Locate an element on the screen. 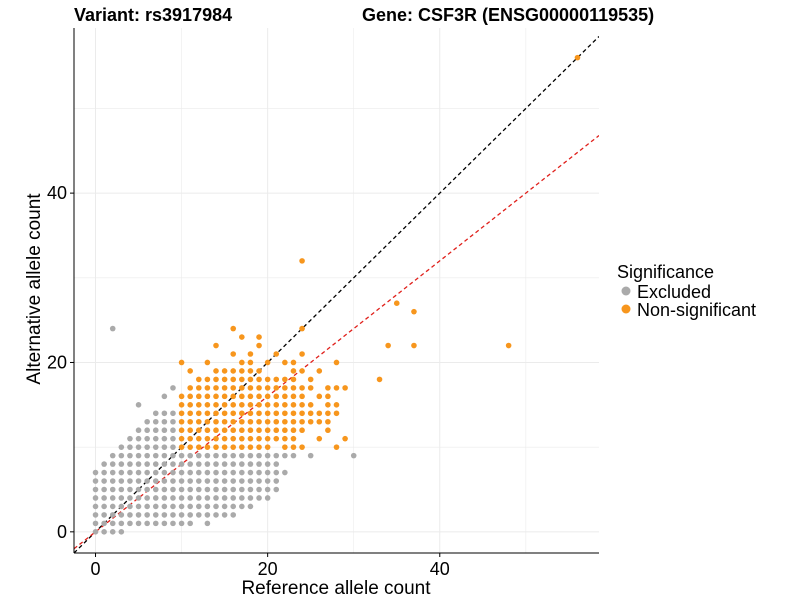 Image resolution: width=800 pixels, height=600 pixels. y-tick-label: 40 is located at coordinates (57, 193).